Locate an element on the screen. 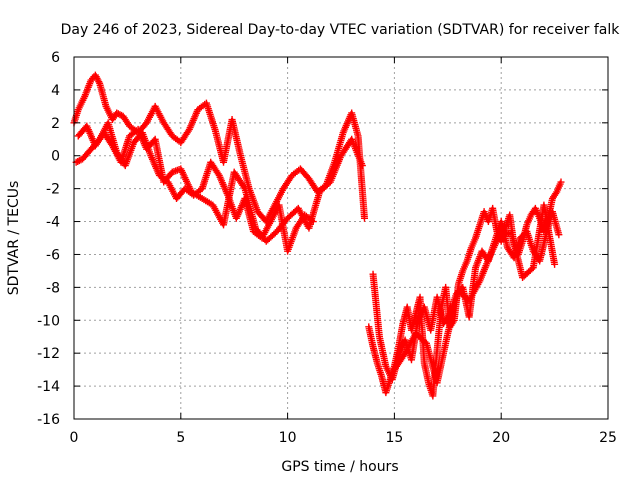 This screenshot has width=640, height=480. y-axis-label: SDTVAR / TECUs is located at coordinates (14, 238).